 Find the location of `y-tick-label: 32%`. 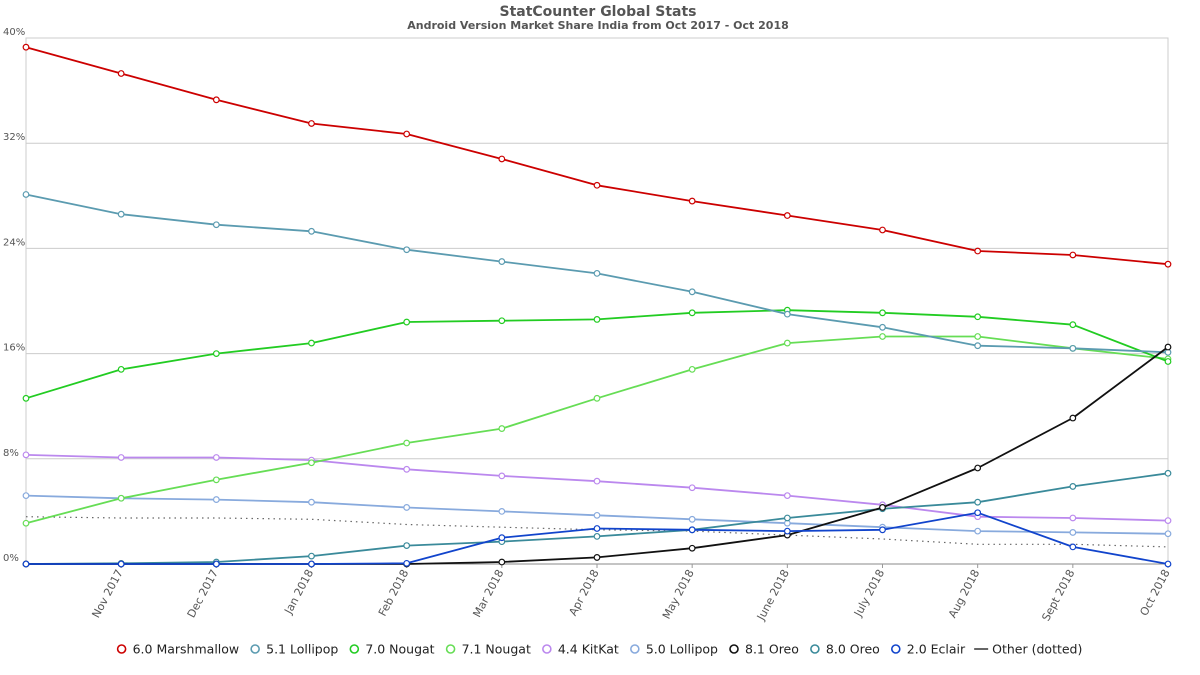

y-tick-label: 32% is located at coordinates (14, 137).